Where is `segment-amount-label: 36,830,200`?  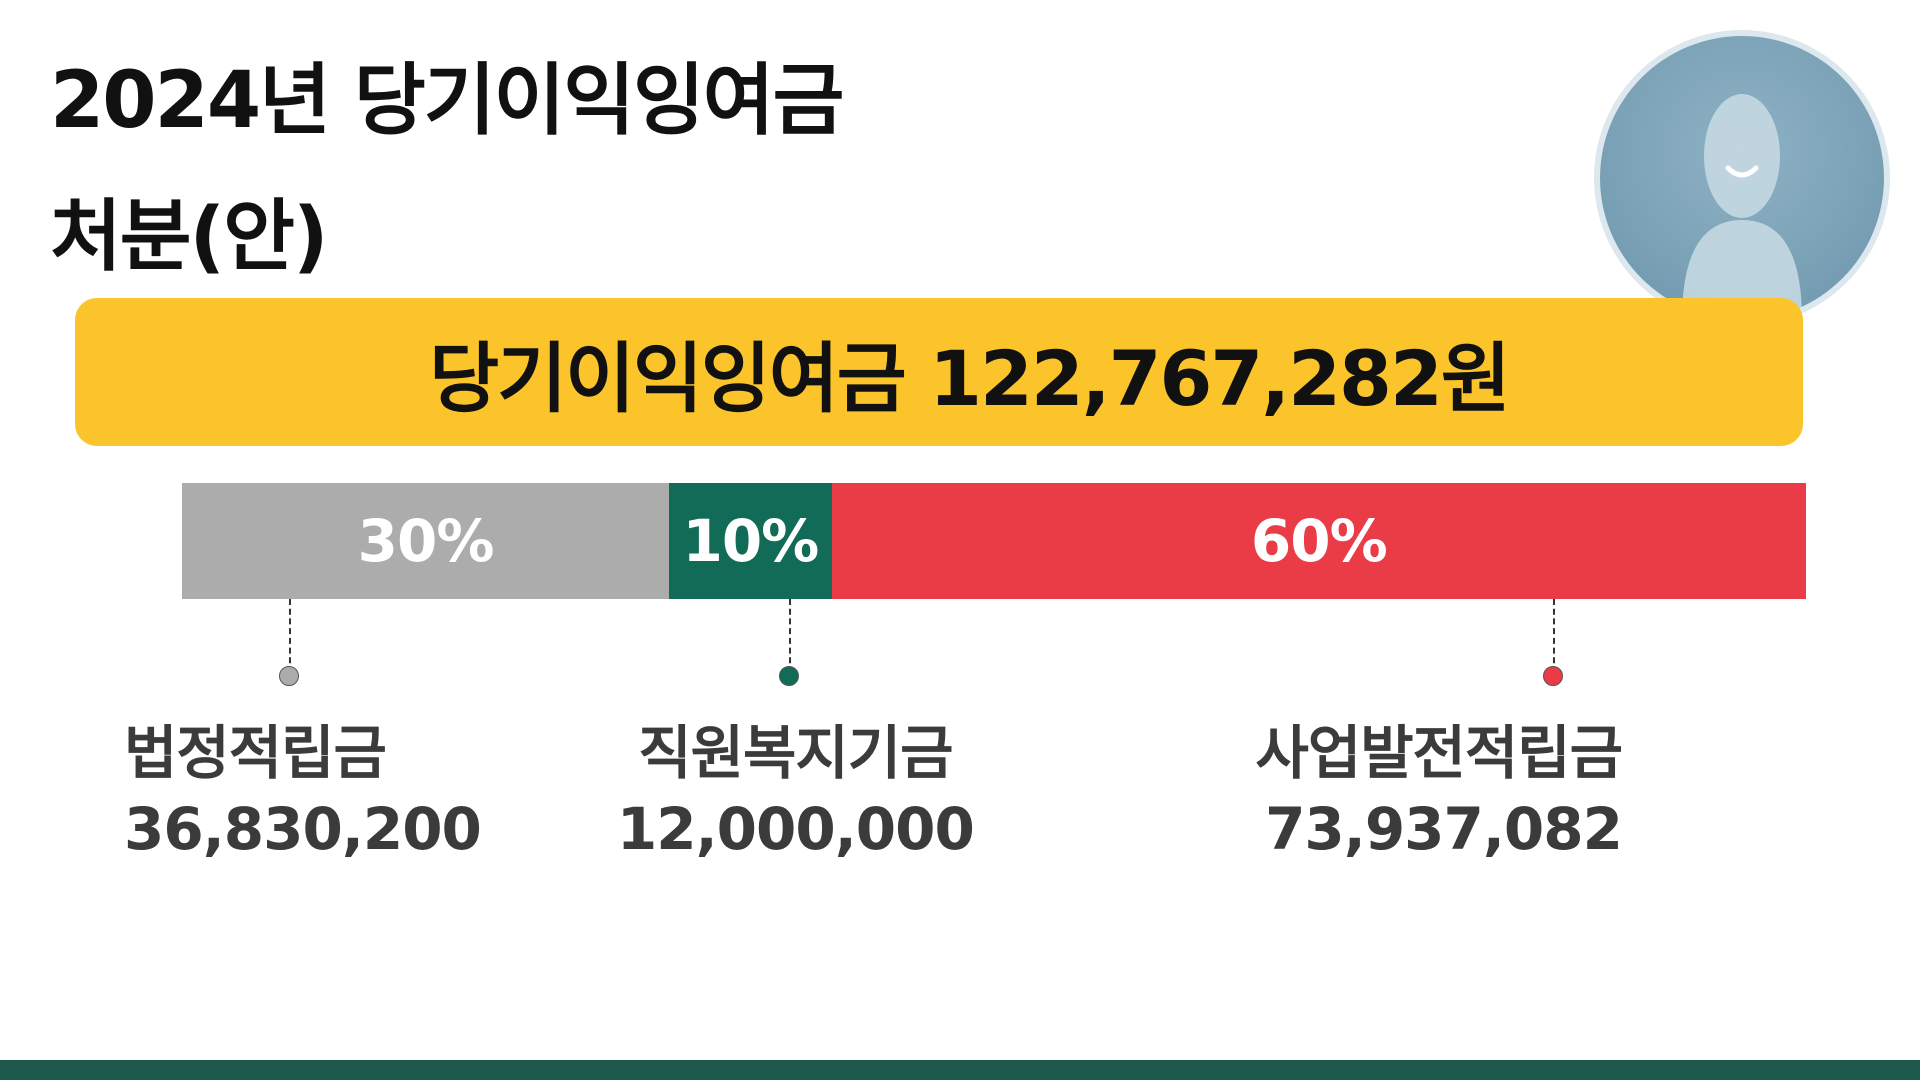 segment-amount-label: 36,830,200 is located at coordinates (303, 829).